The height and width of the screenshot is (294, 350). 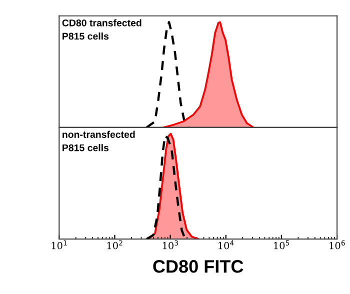 What do you see at coordinates (198, 266) in the screenshot?
I see `x-axis-title: CD80 FITC` at bounding box center [198, 266].